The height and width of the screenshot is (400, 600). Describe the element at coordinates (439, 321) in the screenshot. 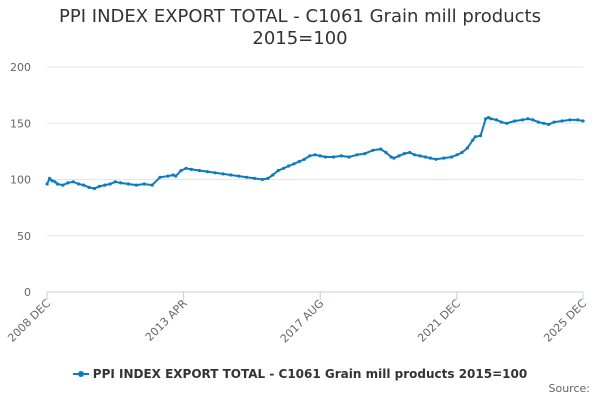

I see `x-tick-label-3: 2021 DEC` at that location.